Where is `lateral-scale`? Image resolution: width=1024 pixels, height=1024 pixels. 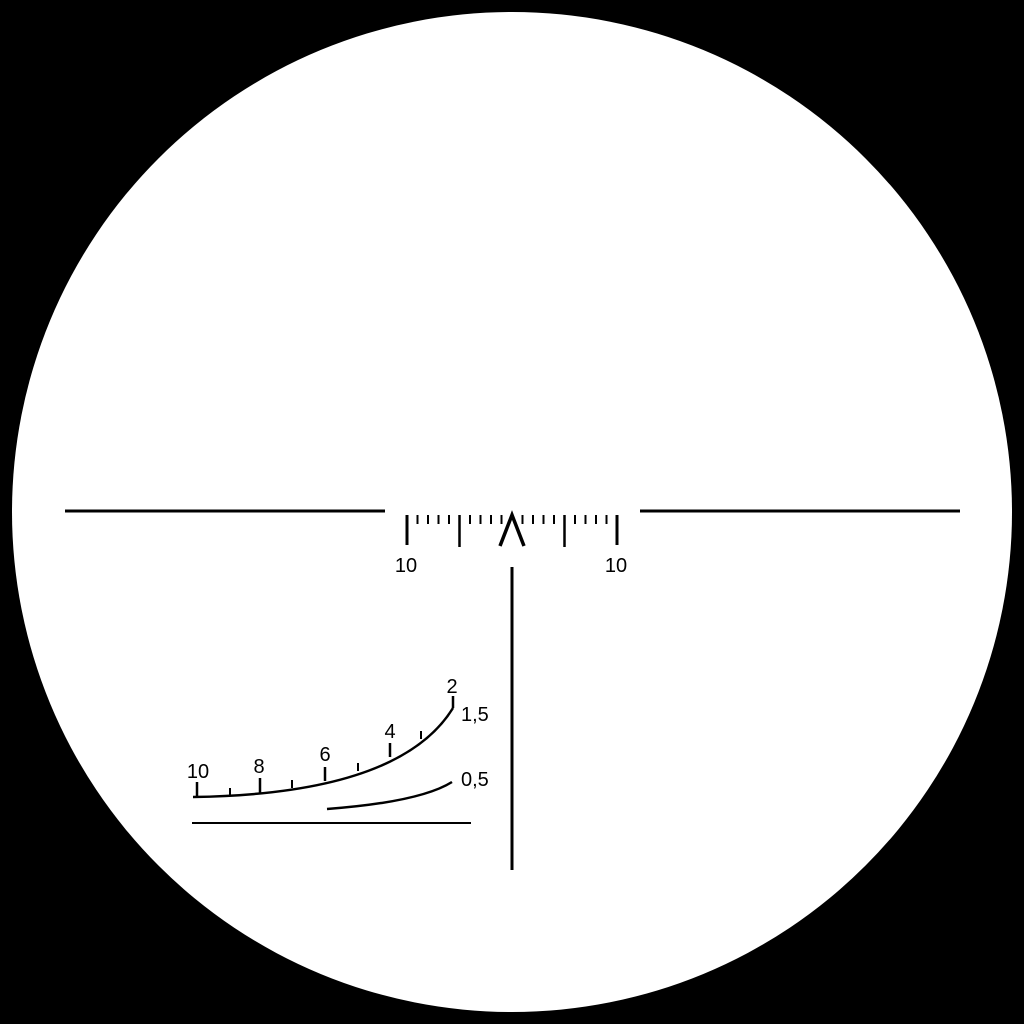 lateral-scale is located at coordinates (512, 531).